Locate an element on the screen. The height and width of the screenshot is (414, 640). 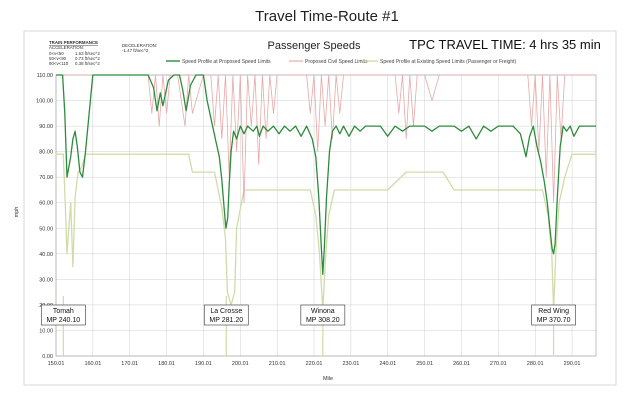
perf-row-label: 0<v<50 is located at coordinates (56, 53).